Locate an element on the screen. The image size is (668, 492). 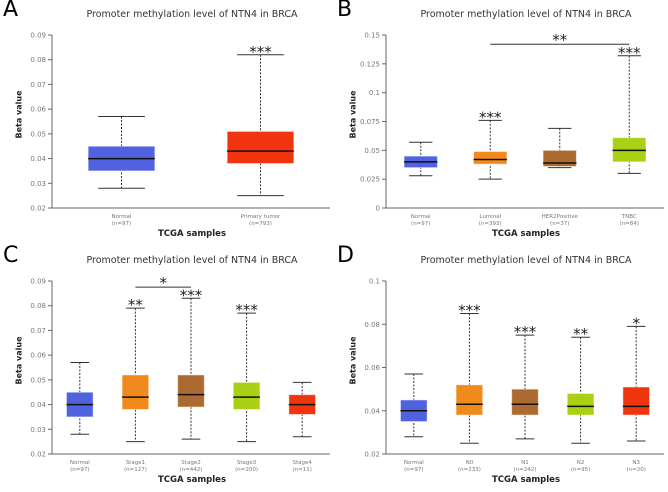
x-tick-count: (n=242) is located at coordinates (525, 470).